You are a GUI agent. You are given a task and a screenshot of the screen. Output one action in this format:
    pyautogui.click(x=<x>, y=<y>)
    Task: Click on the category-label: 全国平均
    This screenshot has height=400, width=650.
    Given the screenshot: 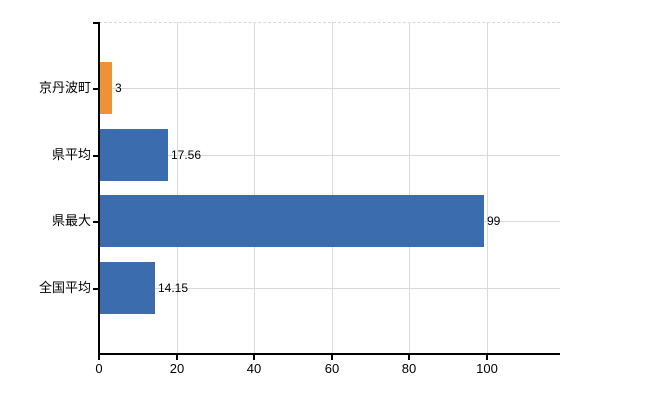 What is the action you would take?
    pyautogui.click(x=64, y=287)
    